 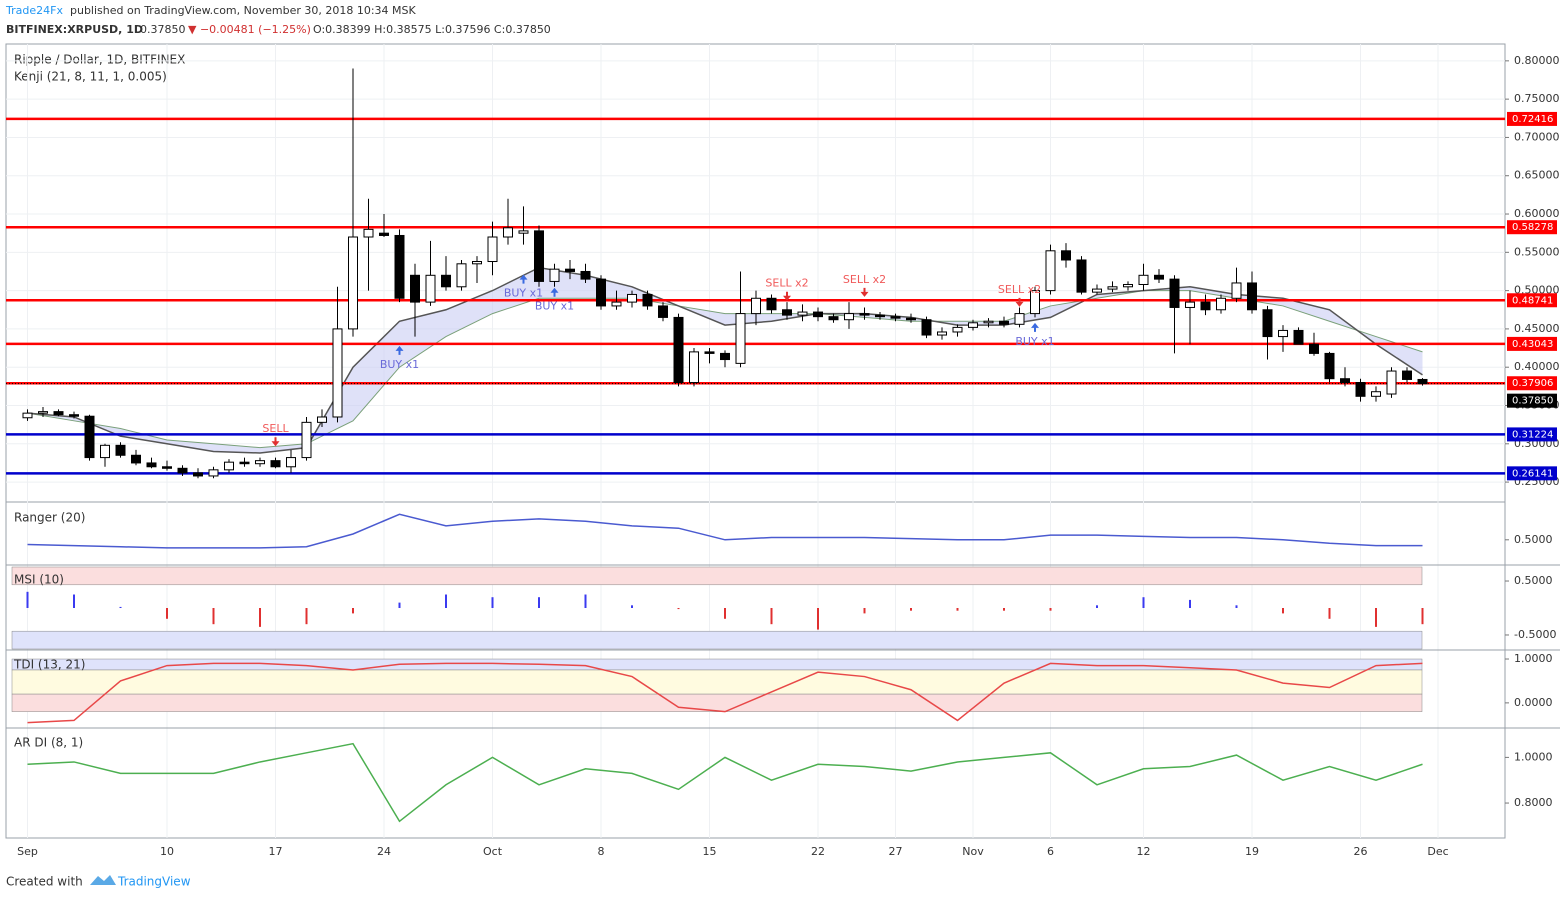 What do you see at coordinates (1532, 227) in the screenshot?
I see `level-label: 0.58278` at bounding box center [1532, 227].